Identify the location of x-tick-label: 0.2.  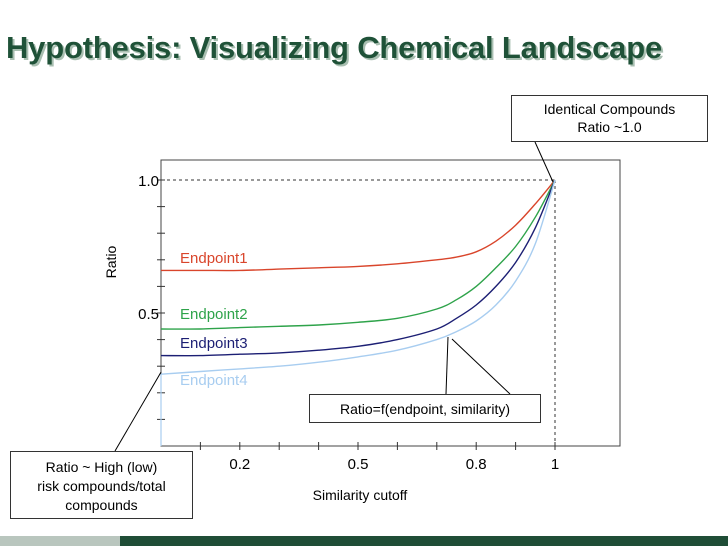
(239, 464).